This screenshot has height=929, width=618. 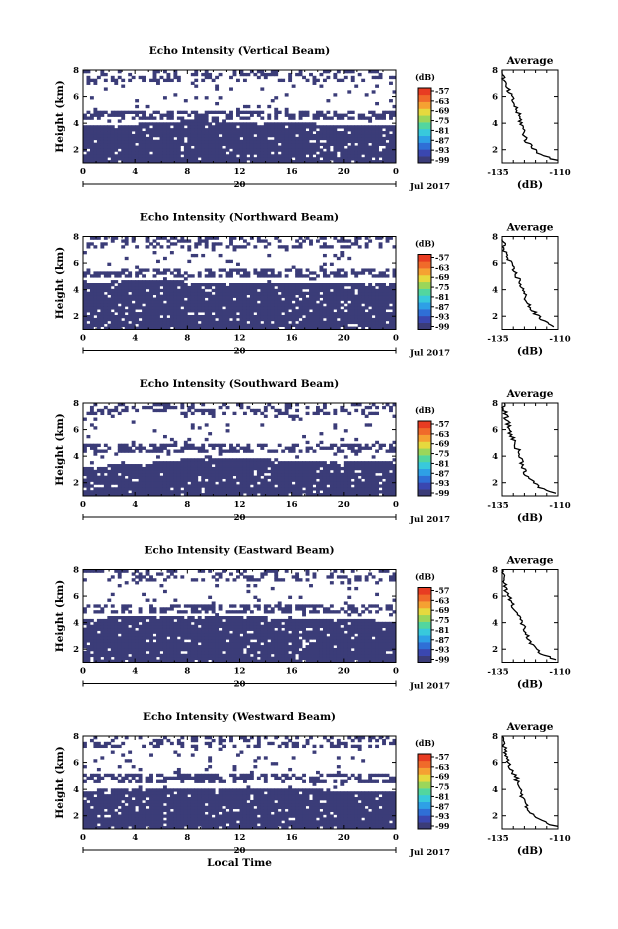 I want to click on colorbar-tick-label: -87, so click(x=442, y=307).